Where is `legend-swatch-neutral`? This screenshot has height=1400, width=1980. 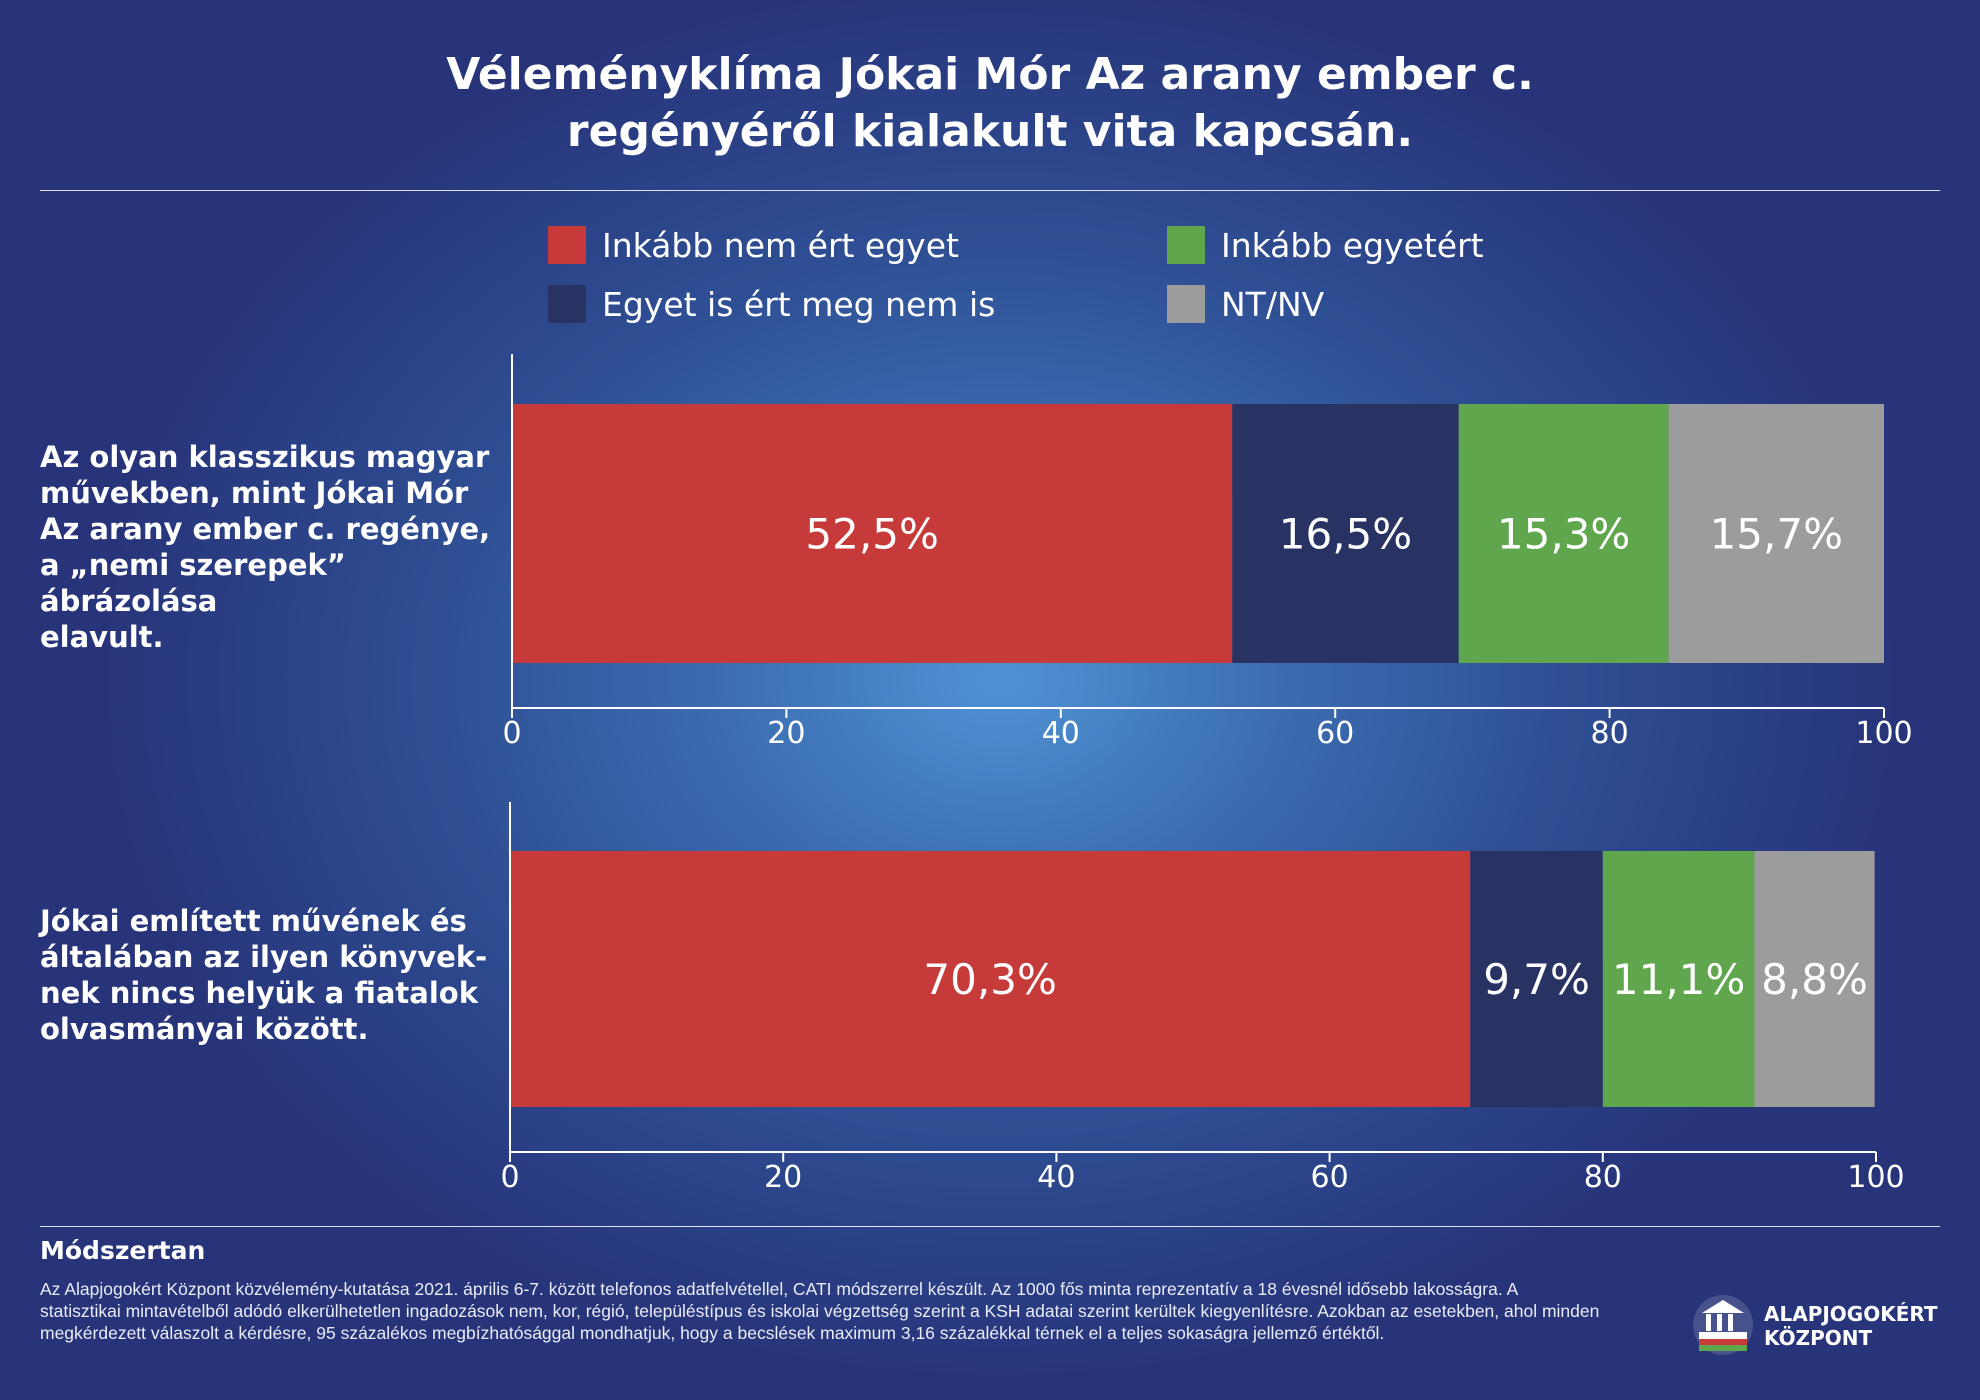 legend-swatch-neutral is located at coordinates (567, 304).